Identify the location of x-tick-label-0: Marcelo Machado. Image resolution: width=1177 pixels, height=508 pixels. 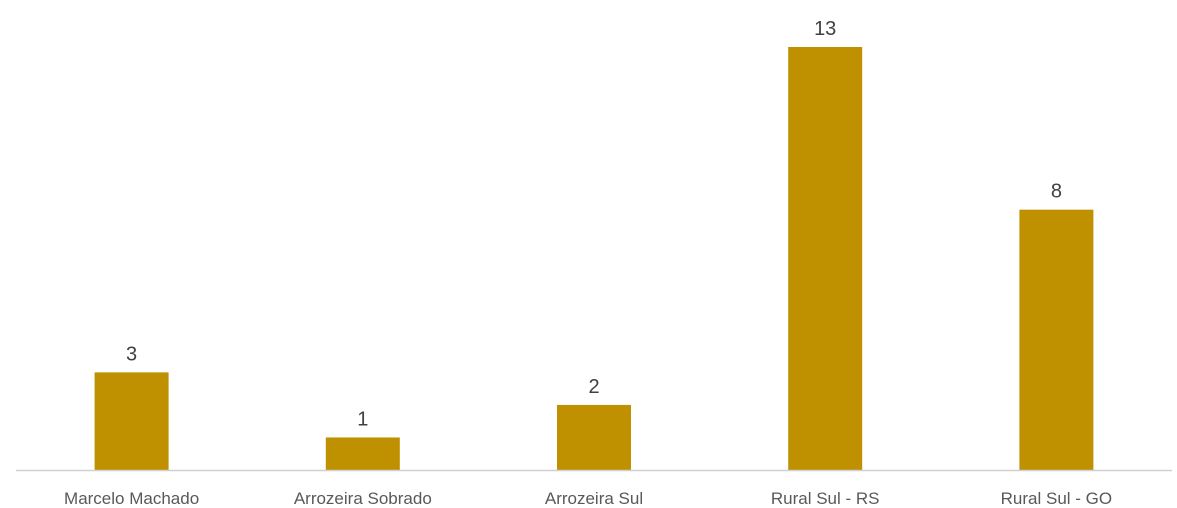
(131, 498).